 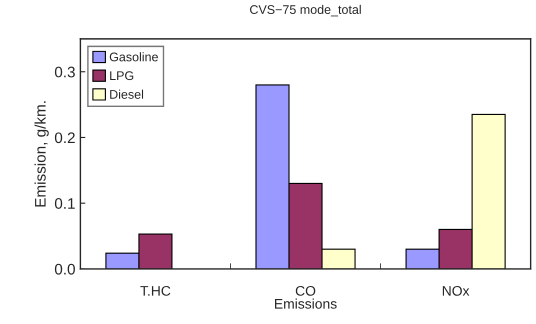 What do you see at coordinates (64, 138) in the screenshot?
I see `y-tick-label: 0.2` at bounding box center [64, 138].